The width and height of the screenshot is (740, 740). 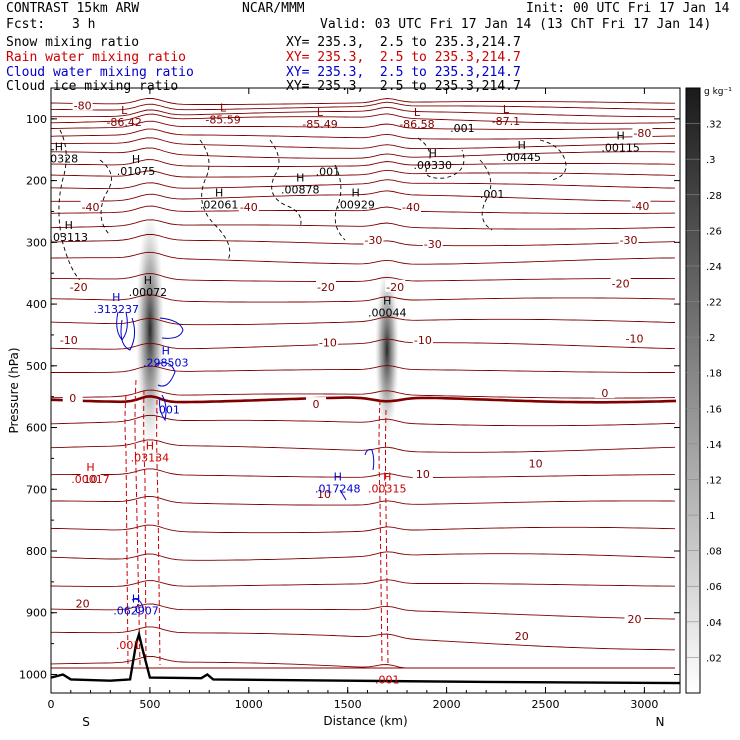 I want to click on model-name: CONTRAST 15km ARW, so click(x=73, y=8).